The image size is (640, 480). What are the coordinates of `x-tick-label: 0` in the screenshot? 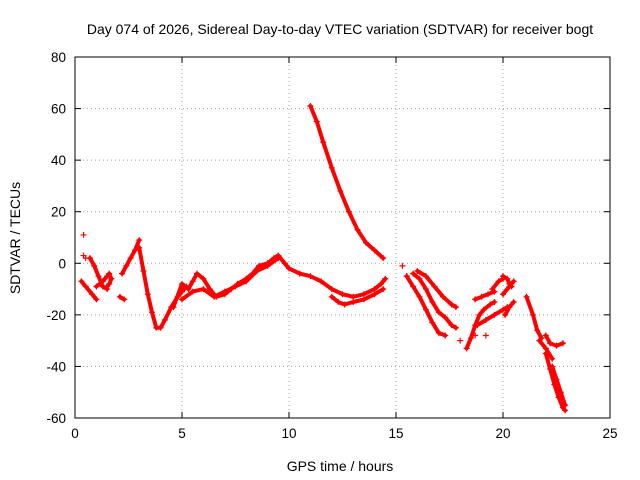 It's located at (75, 433).